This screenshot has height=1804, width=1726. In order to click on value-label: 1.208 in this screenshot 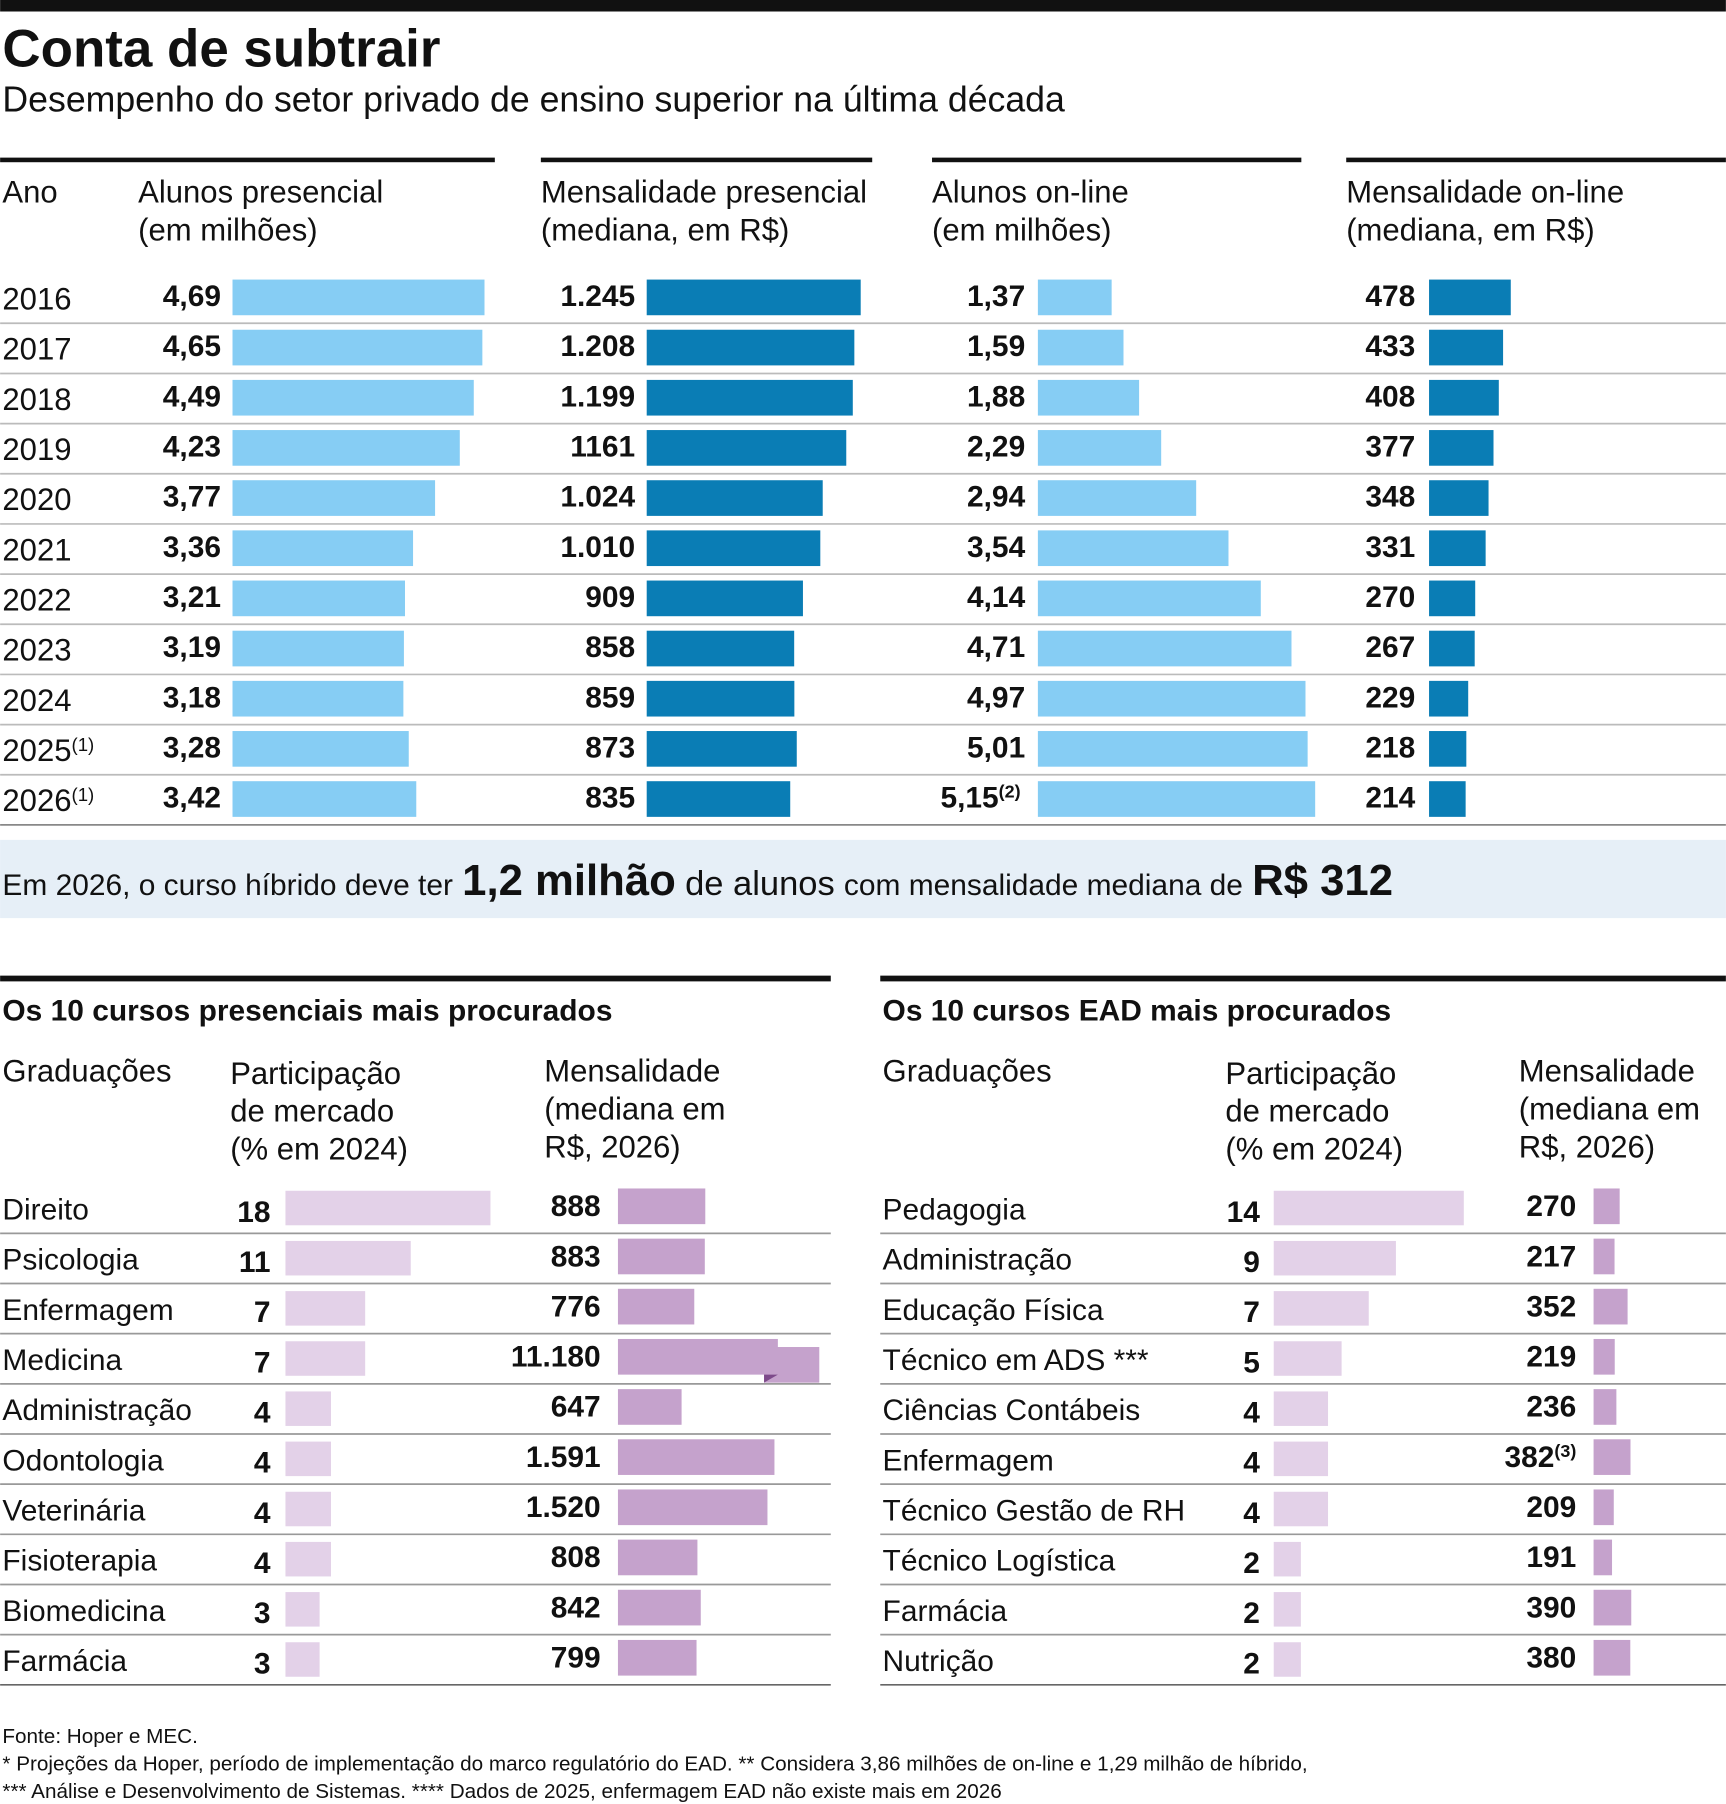, I will do `click(597, 346)`.